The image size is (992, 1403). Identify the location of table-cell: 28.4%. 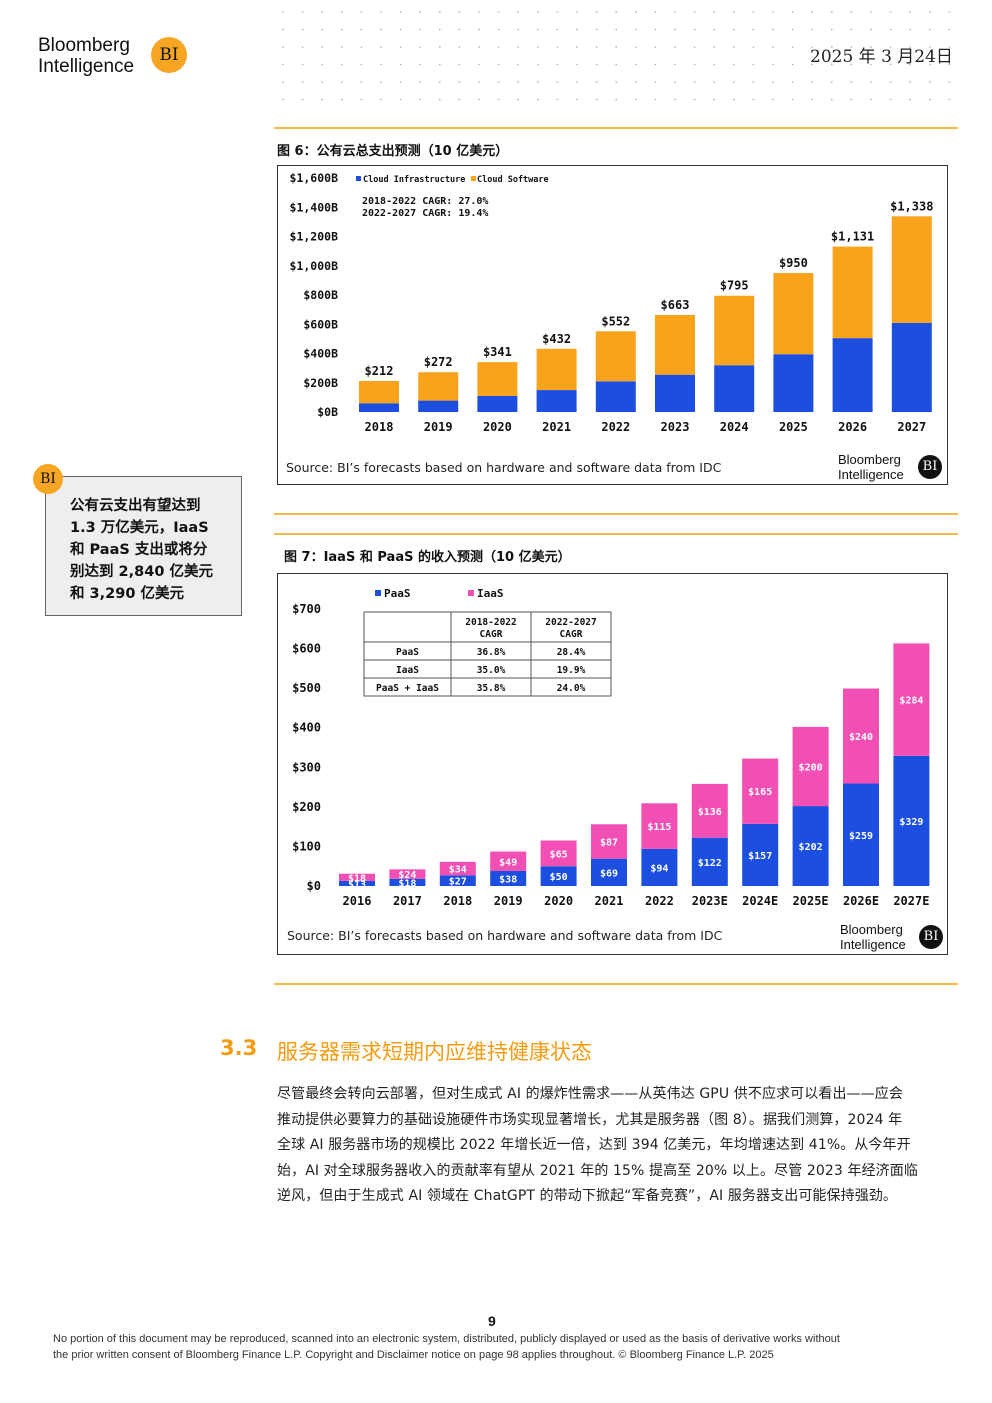
(571, 652).